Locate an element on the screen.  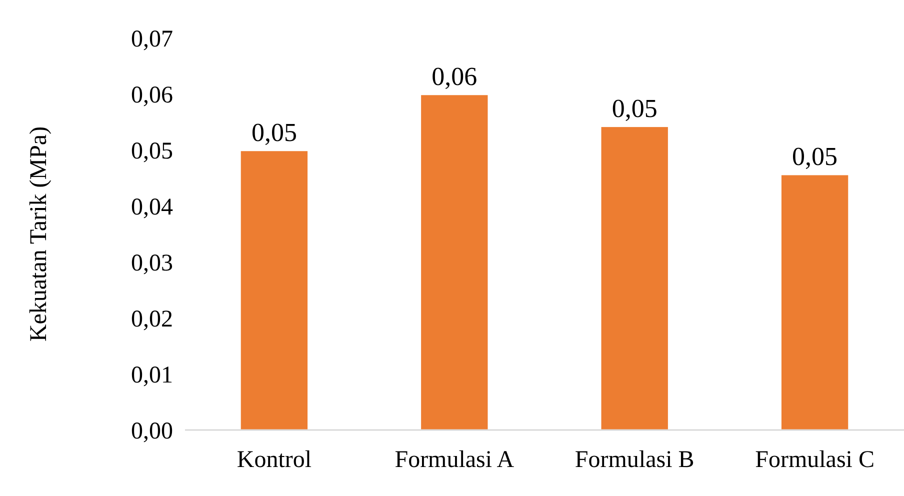
x-tick-label: Formulasi C is located at coordinates (814, 460).